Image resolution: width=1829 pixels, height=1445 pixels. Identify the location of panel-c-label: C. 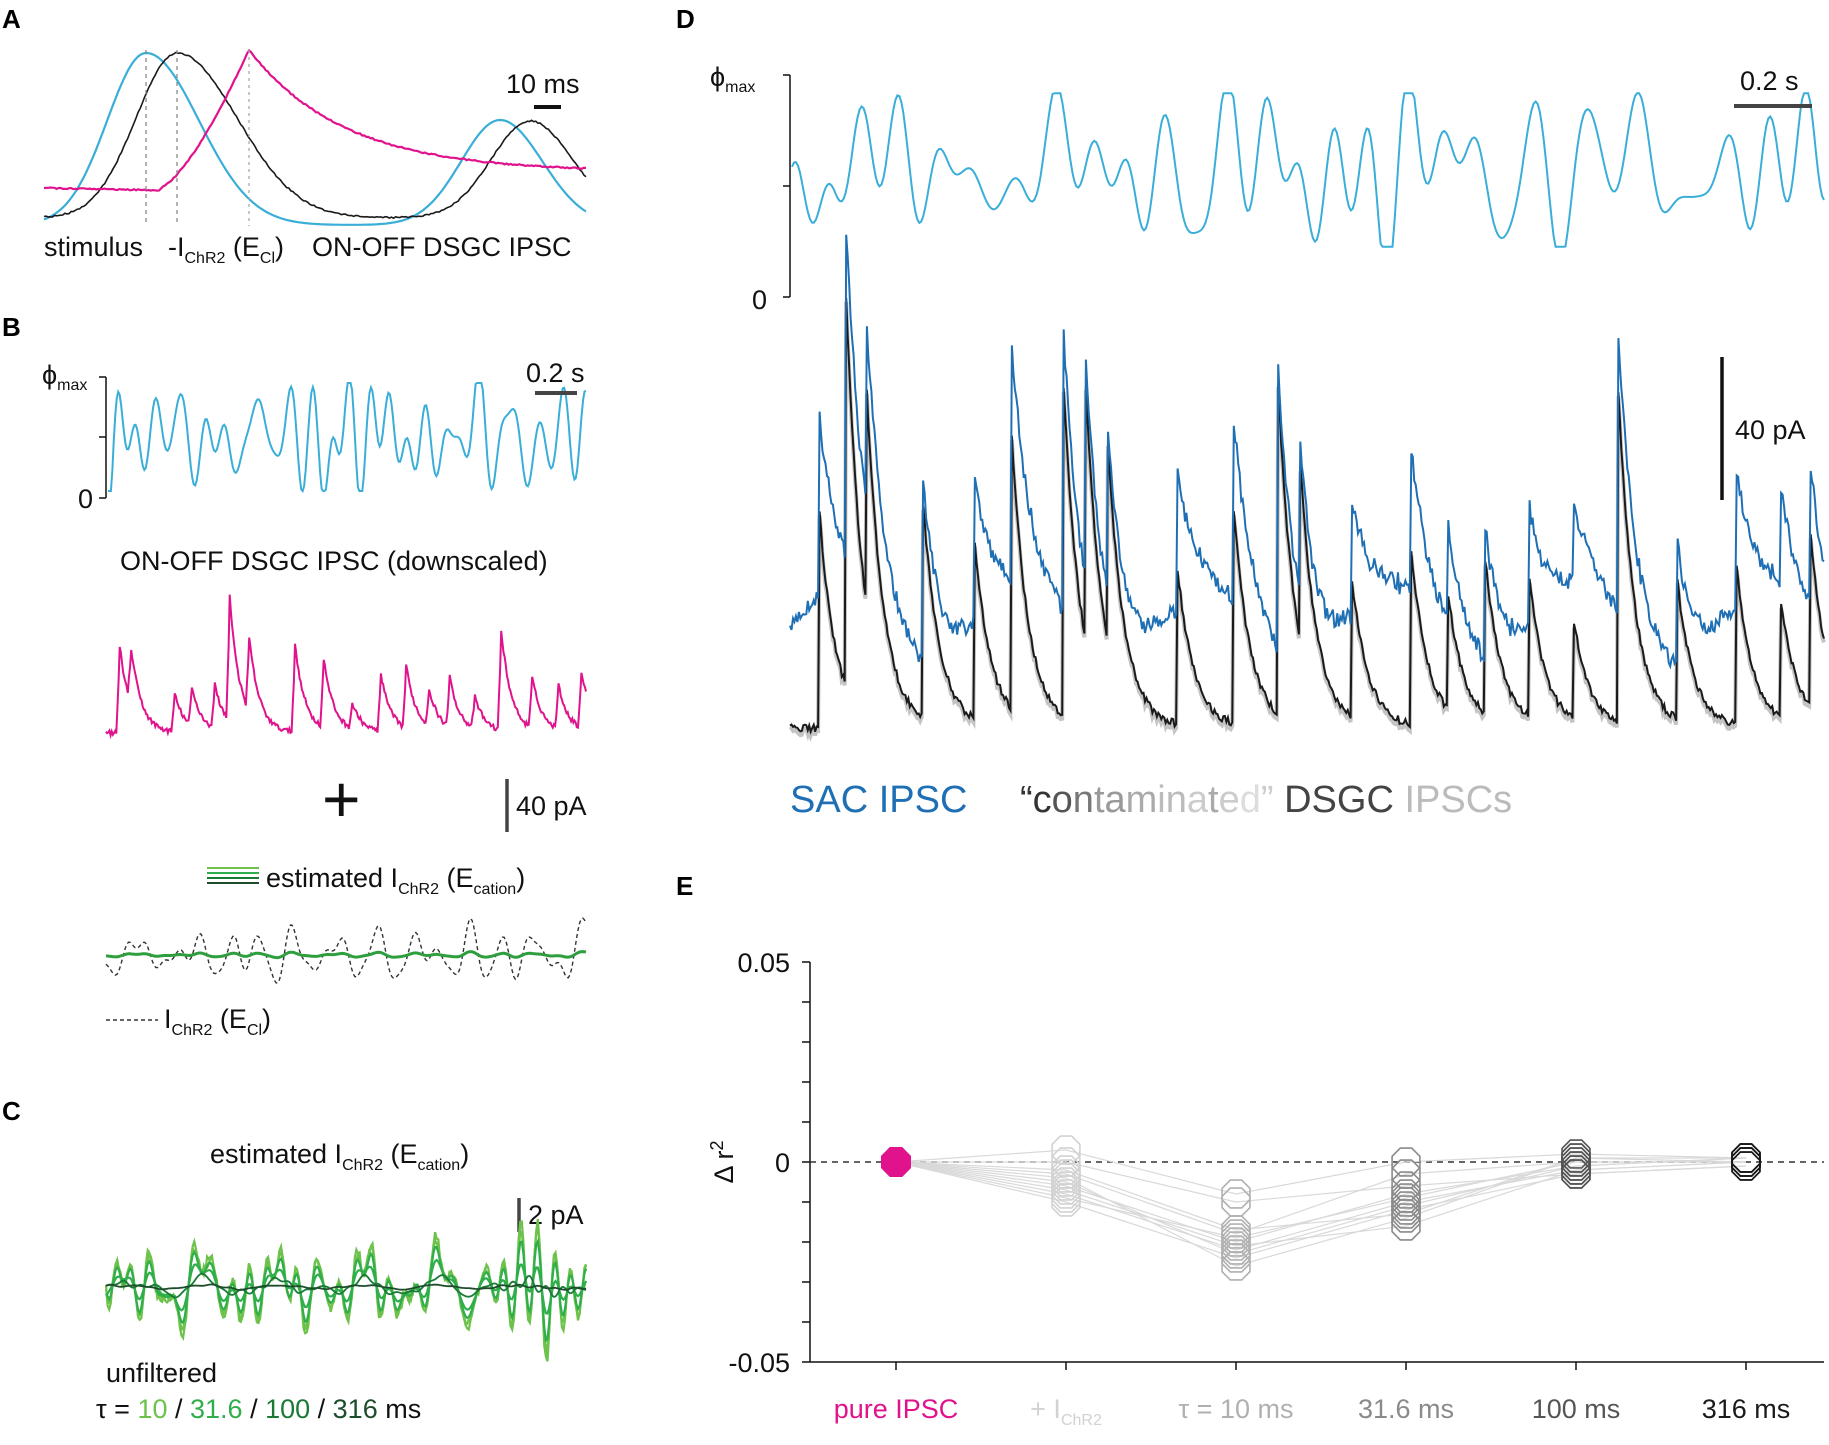
(11, 1111).